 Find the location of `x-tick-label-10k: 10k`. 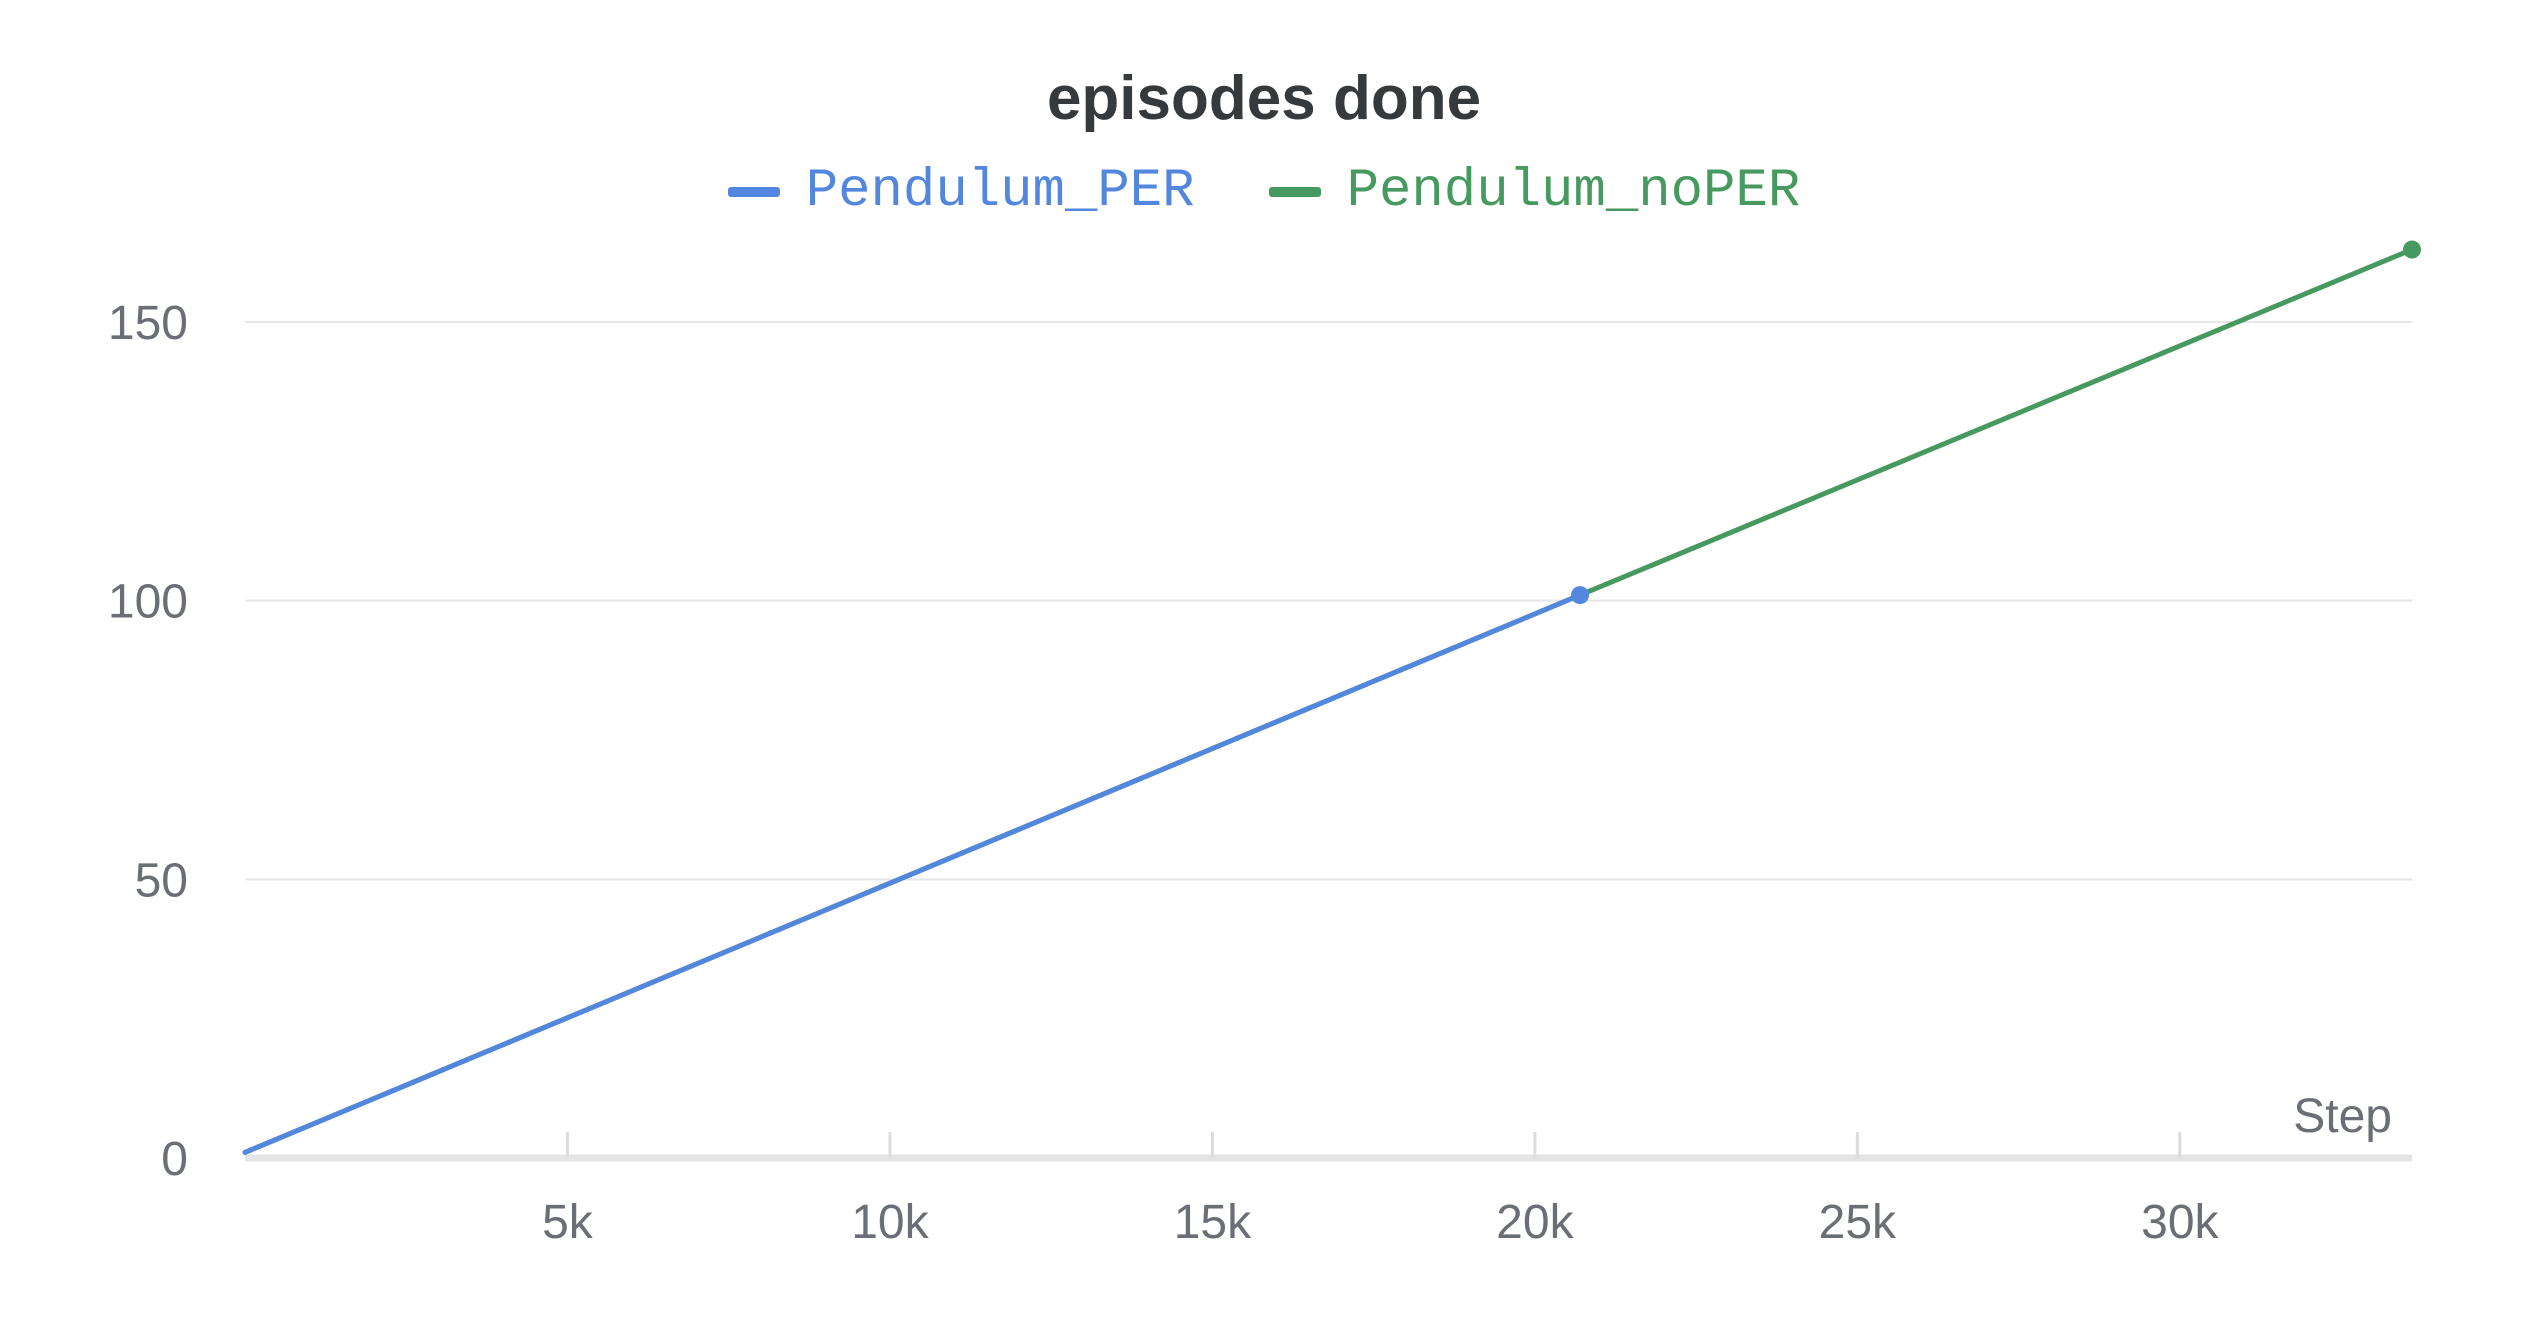

x-tick-label-10k: 10k is located at coordinates (890, 1222).